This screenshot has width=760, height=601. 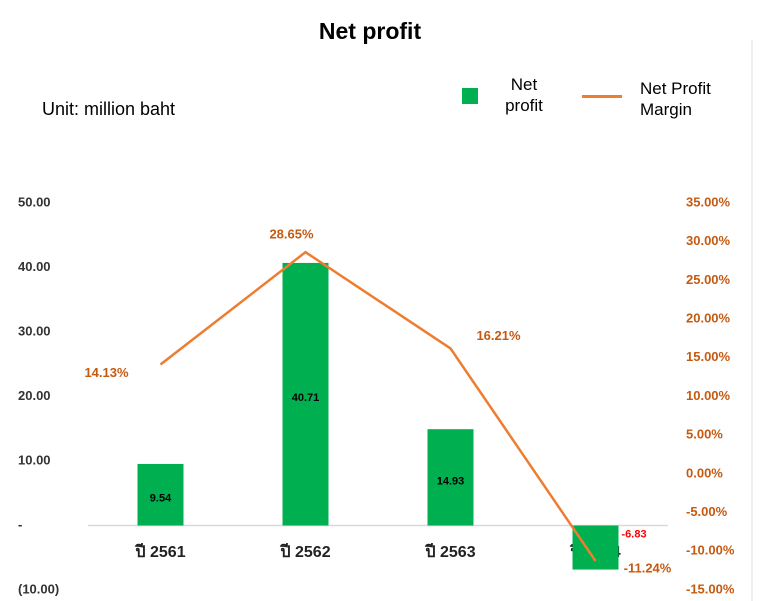 I want to click on y2-tick-label: -10.00%, so click(x=710, y=550).